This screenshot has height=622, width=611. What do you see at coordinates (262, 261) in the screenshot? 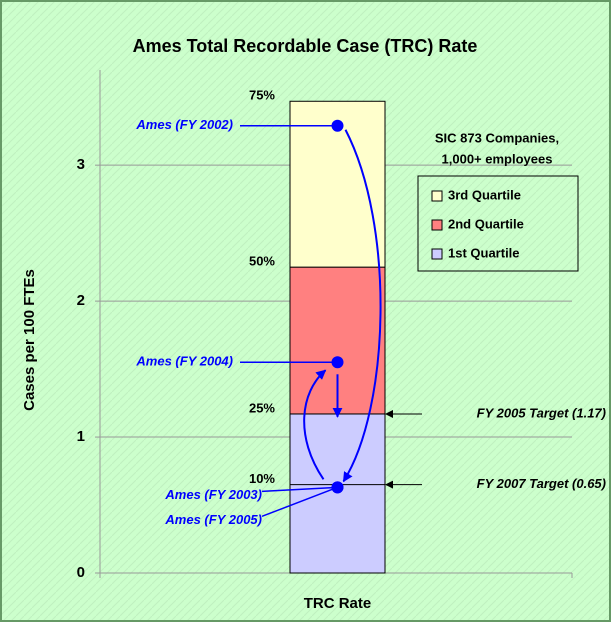
I see `percentile-label: 50%` at bounding box center [262, 261].